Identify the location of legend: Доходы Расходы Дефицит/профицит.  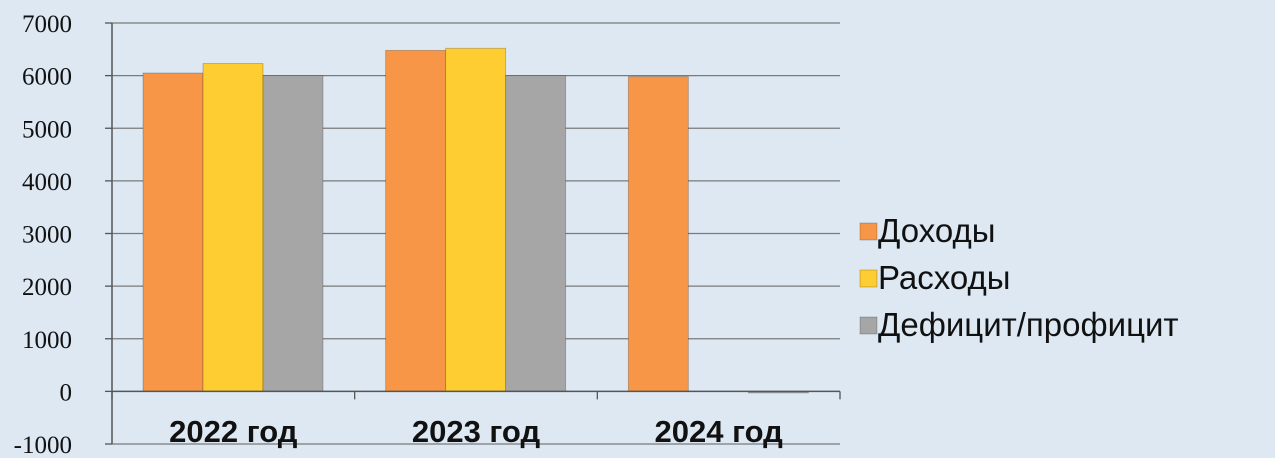
(1019, 277).